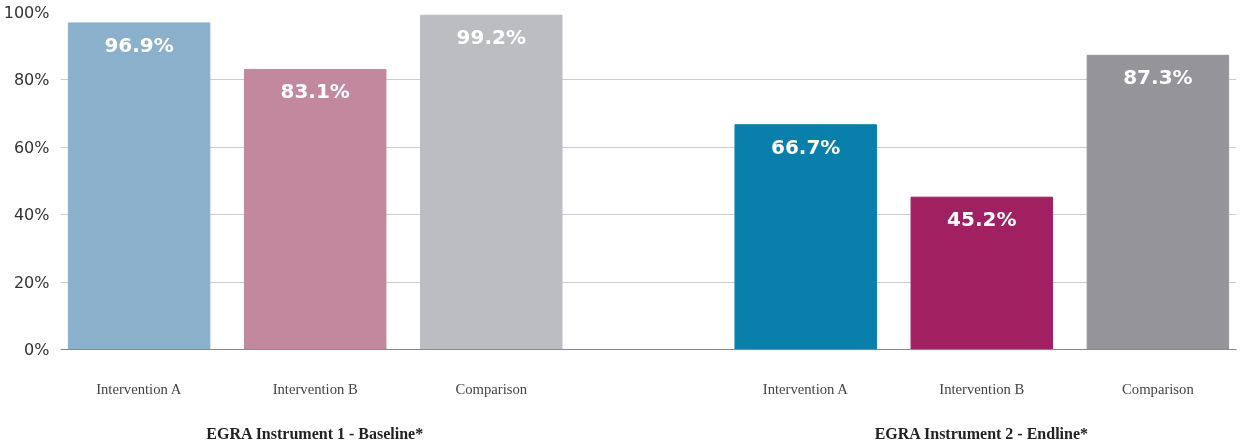 The height and width of the screenshot is (444, 1248). I want to click on data-label: 99.2%, so click(491, 37).